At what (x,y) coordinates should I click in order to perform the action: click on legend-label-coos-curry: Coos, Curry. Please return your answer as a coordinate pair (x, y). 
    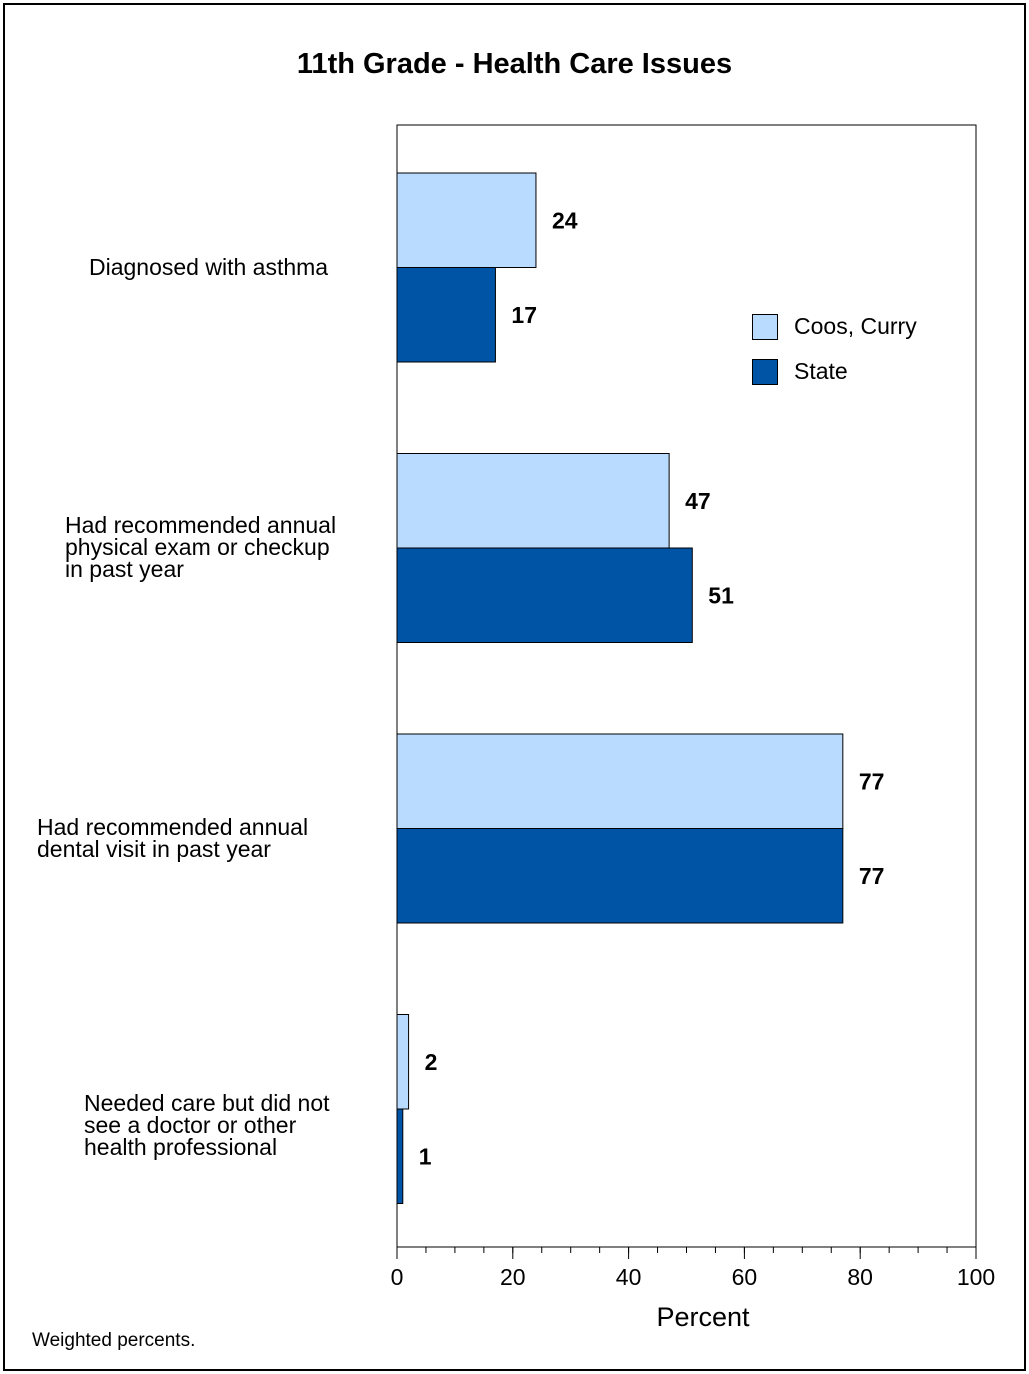
    Looking at the image, I should click on (855, 326).